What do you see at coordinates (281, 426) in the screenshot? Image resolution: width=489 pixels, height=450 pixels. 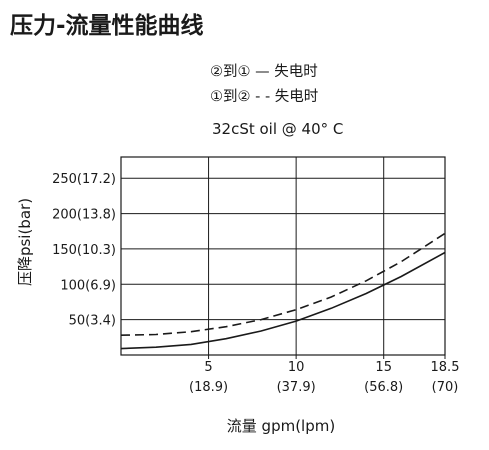 I see `x-axis-label: 流量 gpm(lpm)` at bounding box center [281, 426].